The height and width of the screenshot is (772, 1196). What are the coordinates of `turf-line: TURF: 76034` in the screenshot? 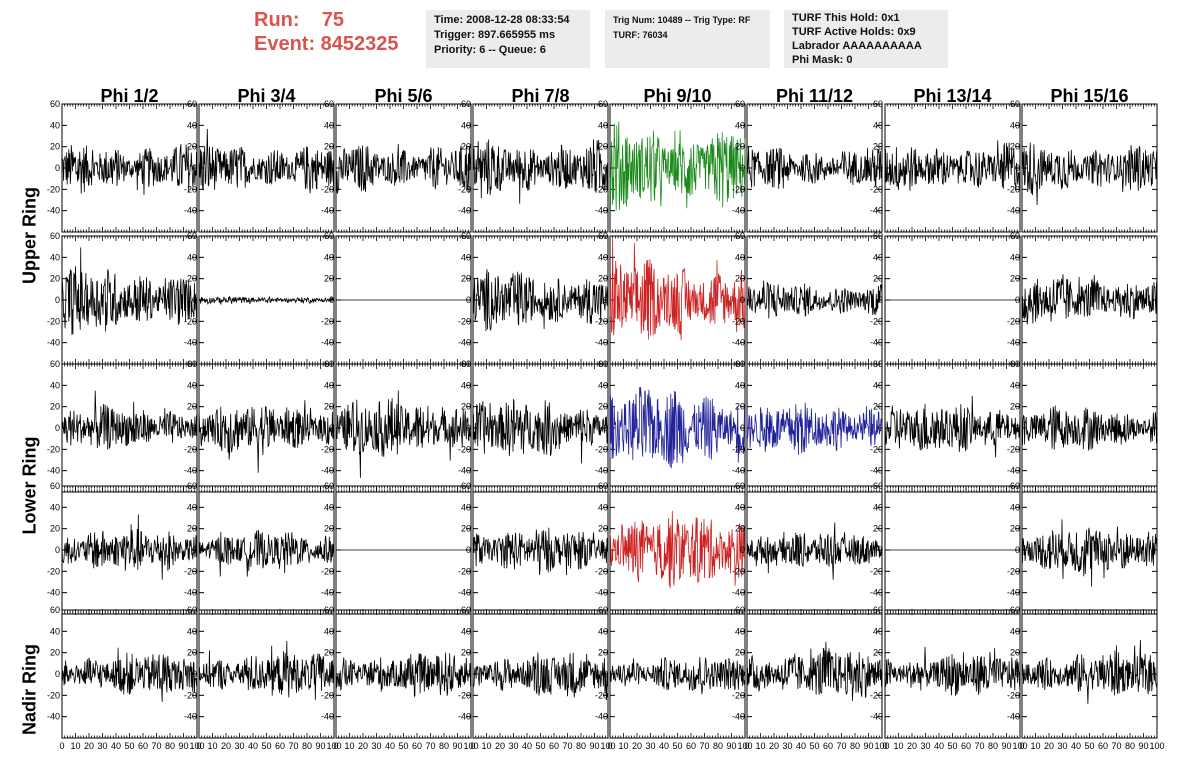 It's located at (640, 35).